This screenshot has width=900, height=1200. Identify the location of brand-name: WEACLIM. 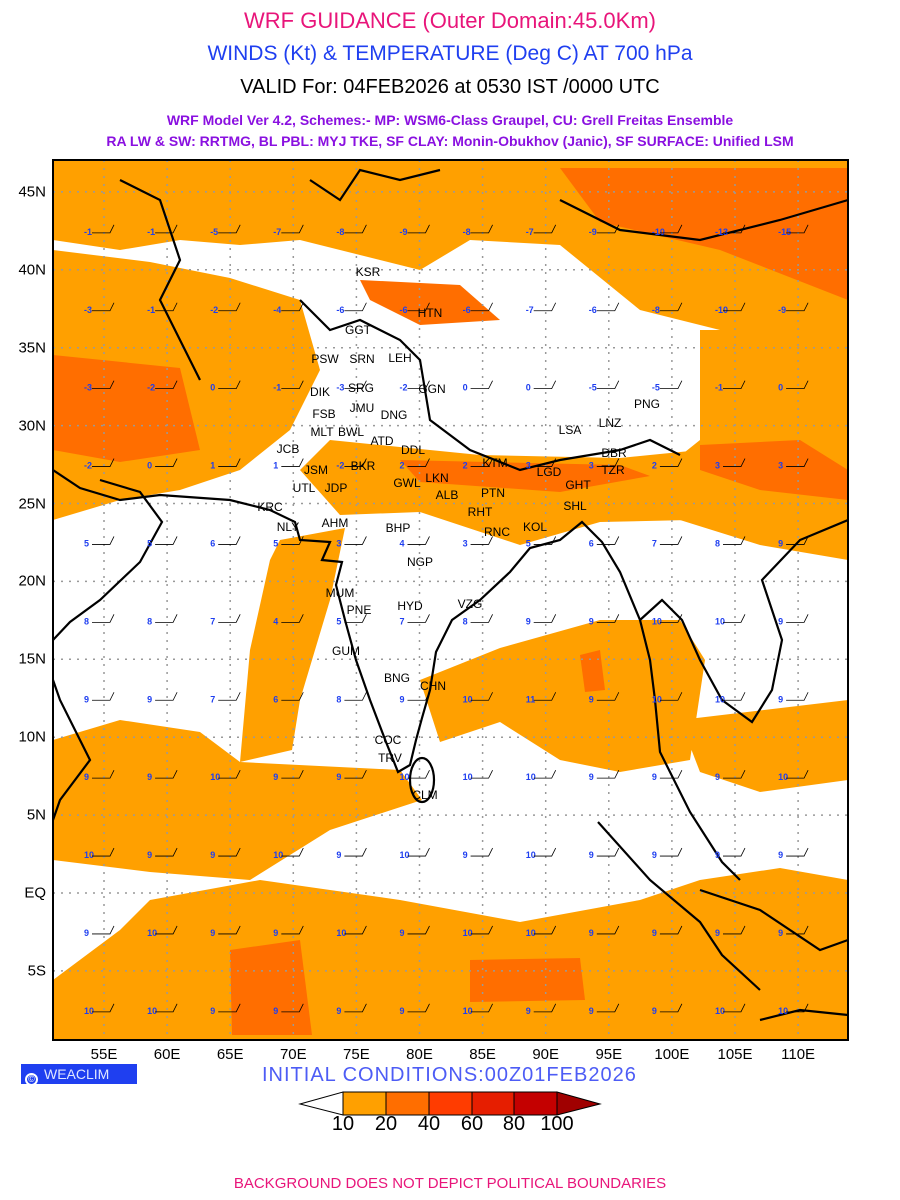
(77, 1074).